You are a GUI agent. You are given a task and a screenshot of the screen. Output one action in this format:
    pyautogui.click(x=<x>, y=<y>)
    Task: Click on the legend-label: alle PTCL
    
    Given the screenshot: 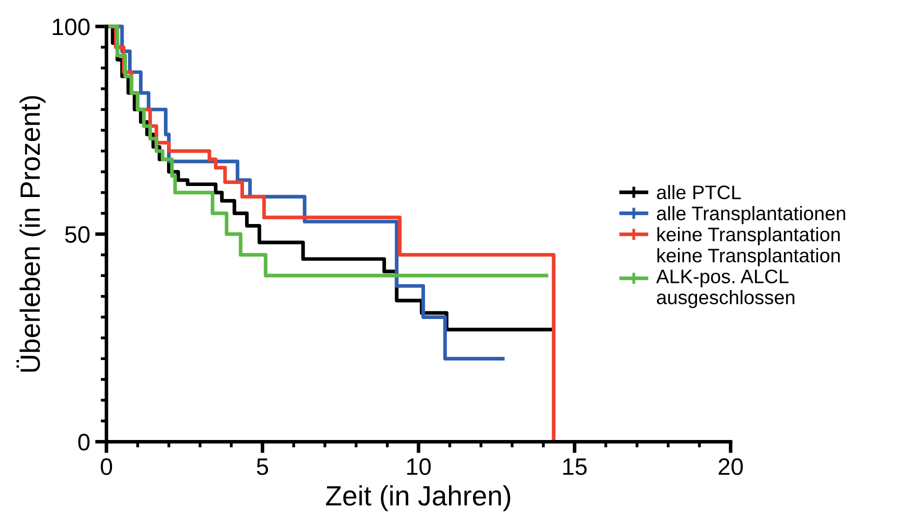 What is the action you would take?
    pyautogui.click(x=698, y=192)
    